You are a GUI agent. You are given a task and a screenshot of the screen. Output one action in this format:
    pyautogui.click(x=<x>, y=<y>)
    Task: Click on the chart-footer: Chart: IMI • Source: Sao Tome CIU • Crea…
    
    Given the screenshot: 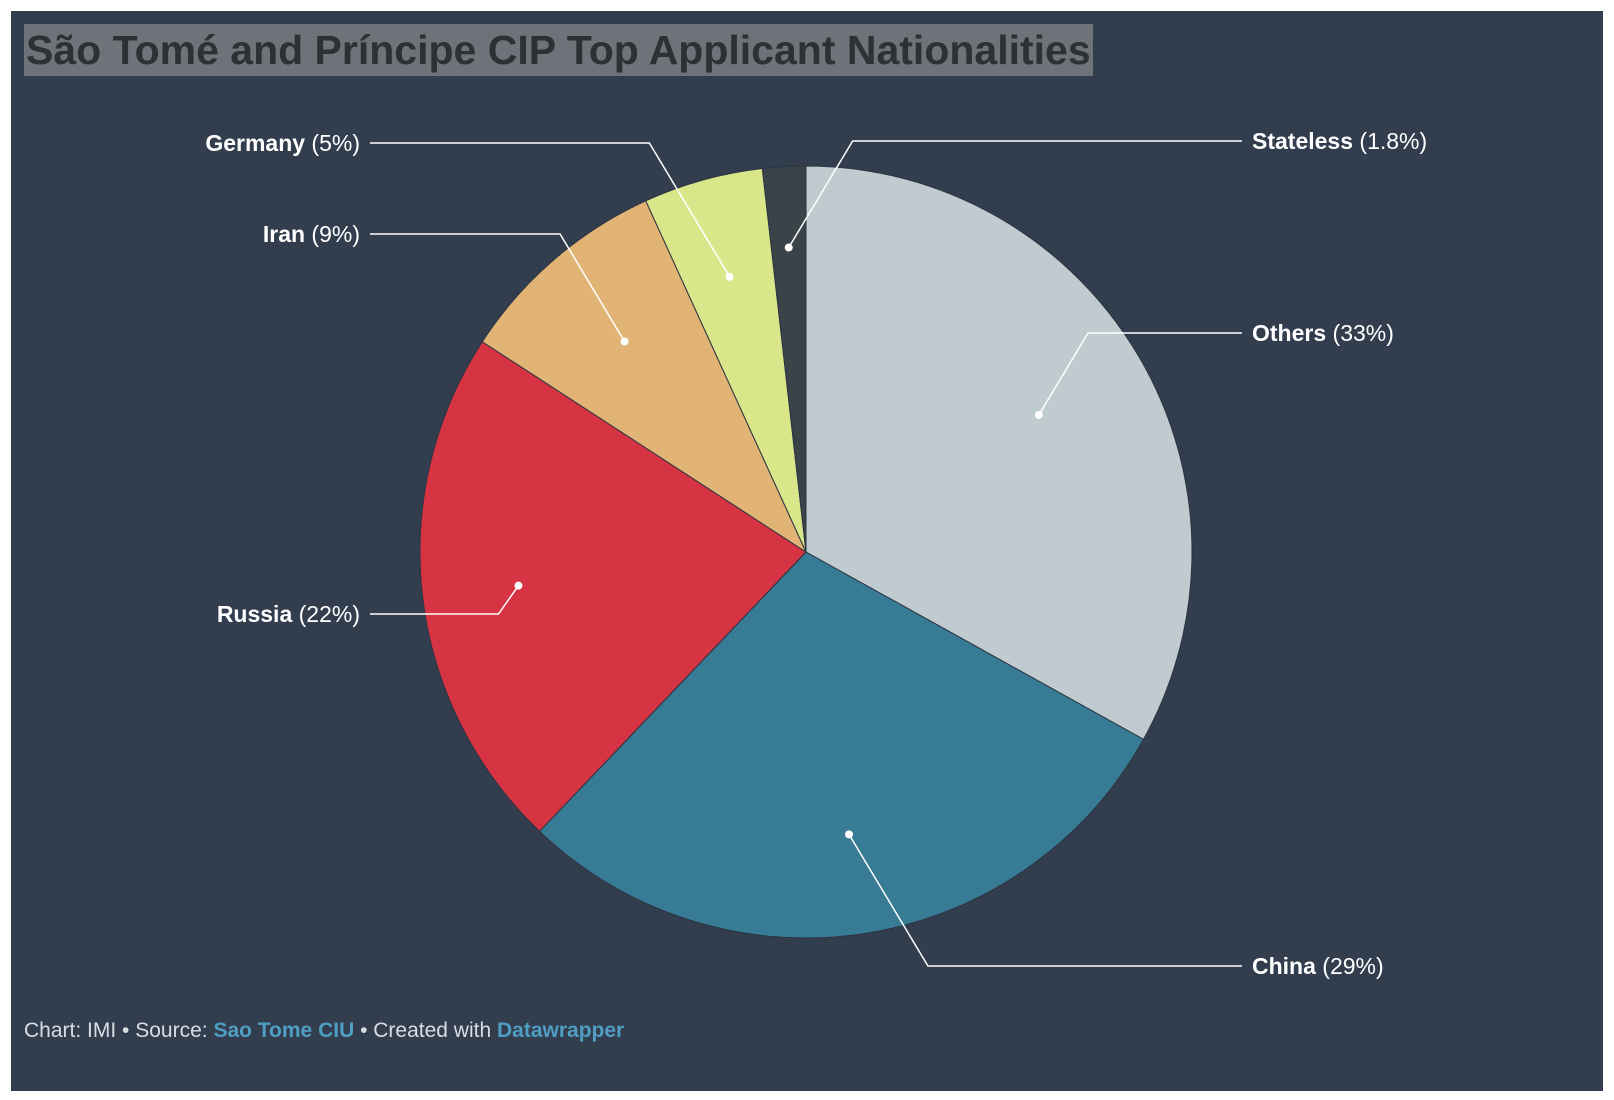 What is the action you would take?
    pyautogui.click(x=324, y=1031)
    